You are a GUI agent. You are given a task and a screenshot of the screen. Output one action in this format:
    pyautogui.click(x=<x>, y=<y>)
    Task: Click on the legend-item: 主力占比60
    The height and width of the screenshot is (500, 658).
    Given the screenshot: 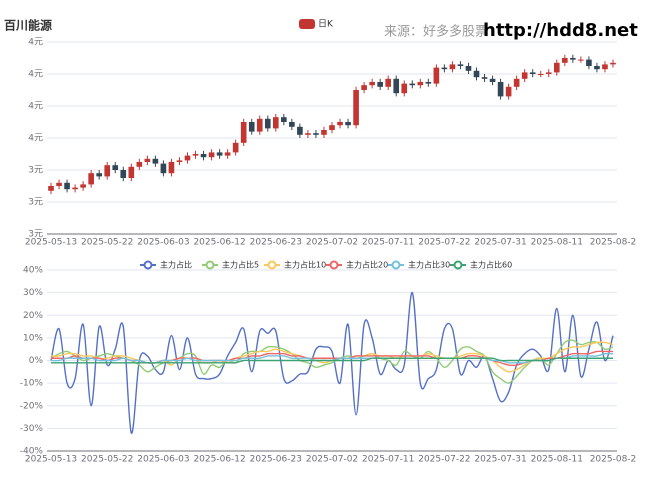 What is the action you would take?
    pyautogui.click(x=481, y=265)
    